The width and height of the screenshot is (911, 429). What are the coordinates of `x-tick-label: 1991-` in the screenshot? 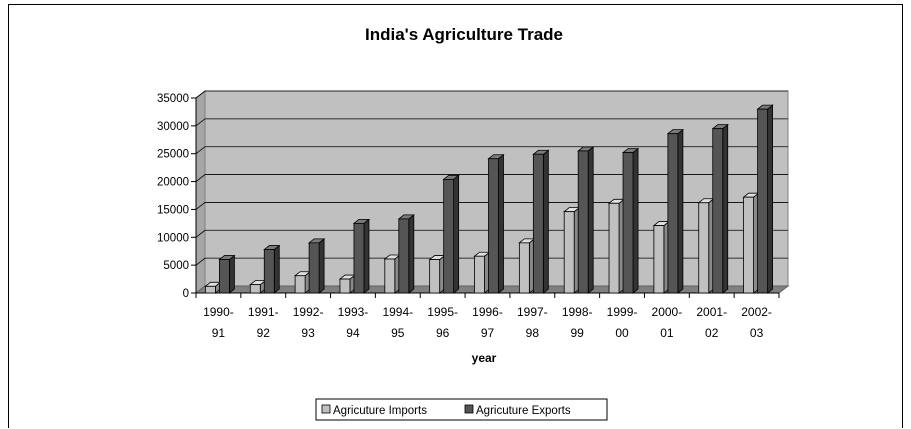 It's located at (263, 312).